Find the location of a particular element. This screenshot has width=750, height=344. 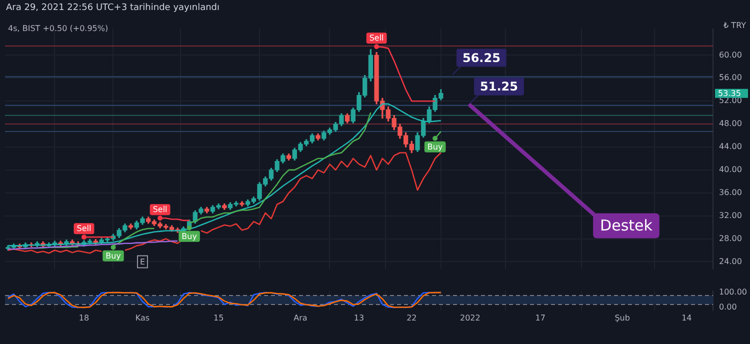

y-tick-label: 56.00 is located at coordinates (730, 77).